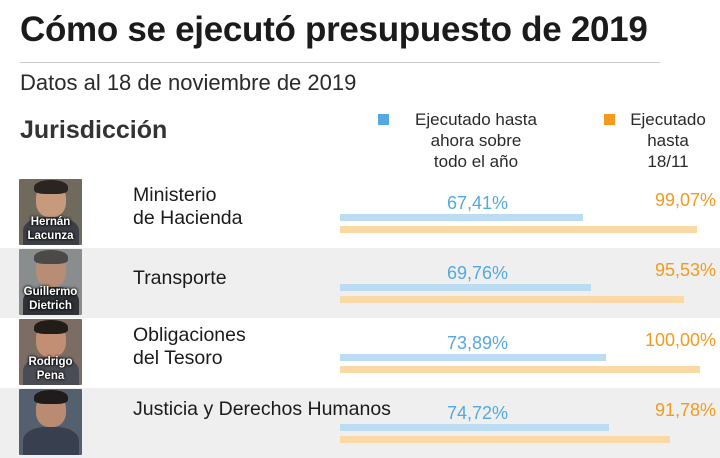  What do you see at coordinates (188, 206) in the screenshot?
I see `jurisdiction-label: Ministerio de Hacienda` at bounding box center [188, 206].